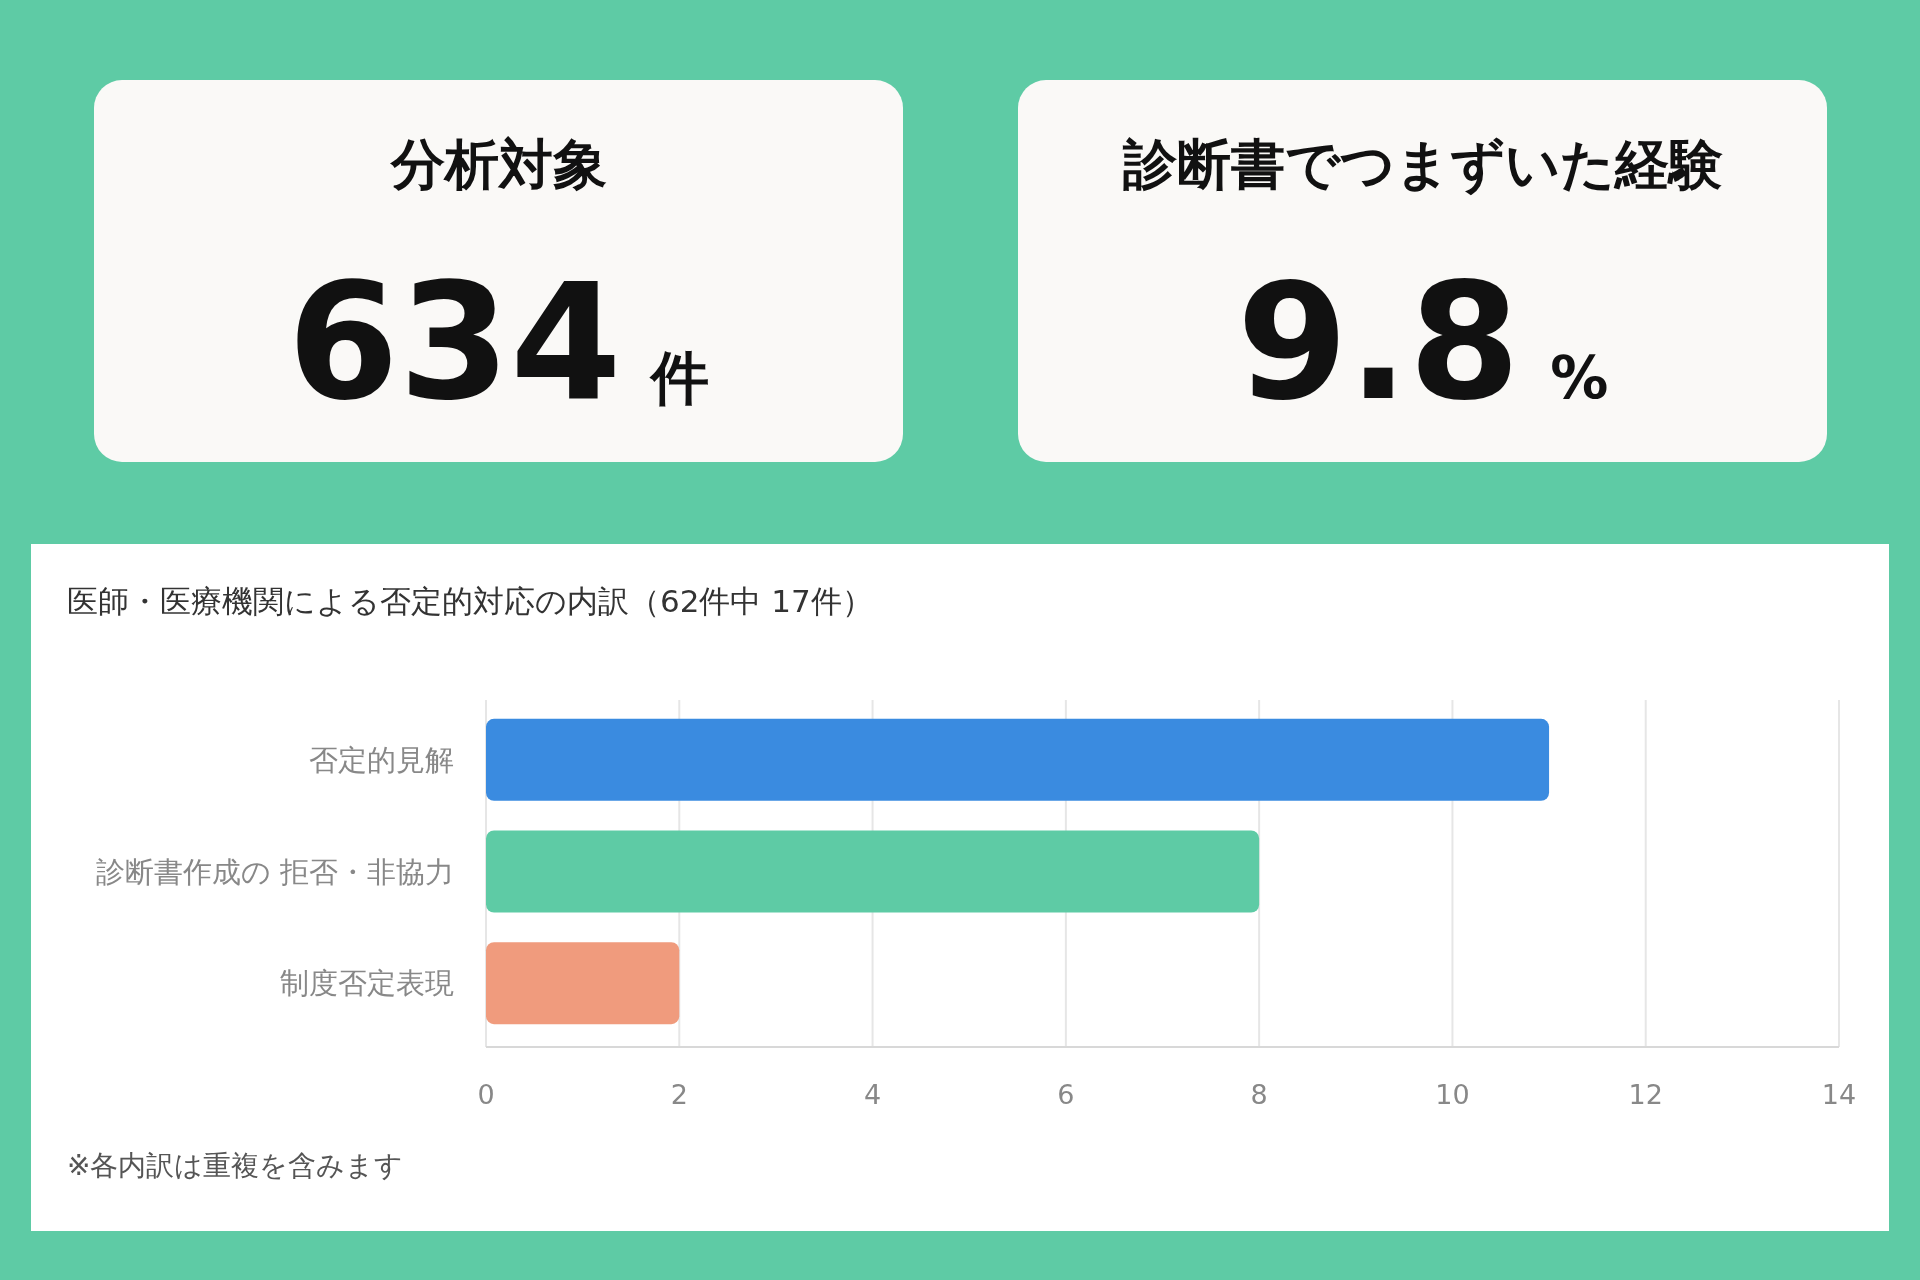  I want to click on x-tick-label: 8, so click(1259, 1094).